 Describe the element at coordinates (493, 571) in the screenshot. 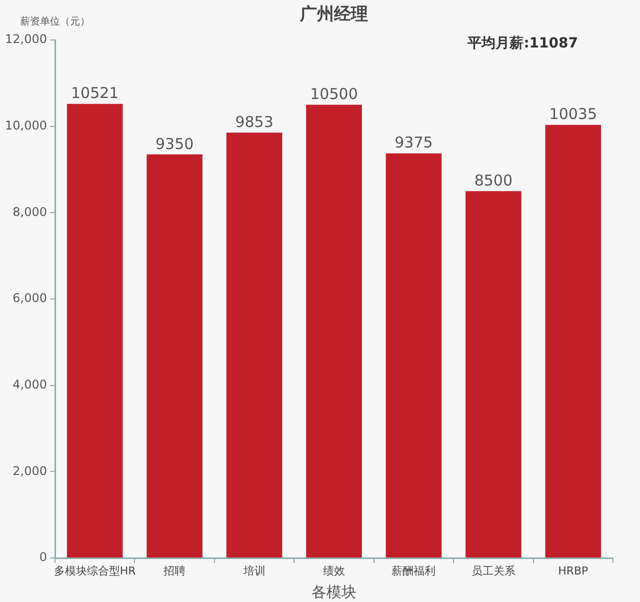

I see `x-tick-label: 员工关系` at that location.